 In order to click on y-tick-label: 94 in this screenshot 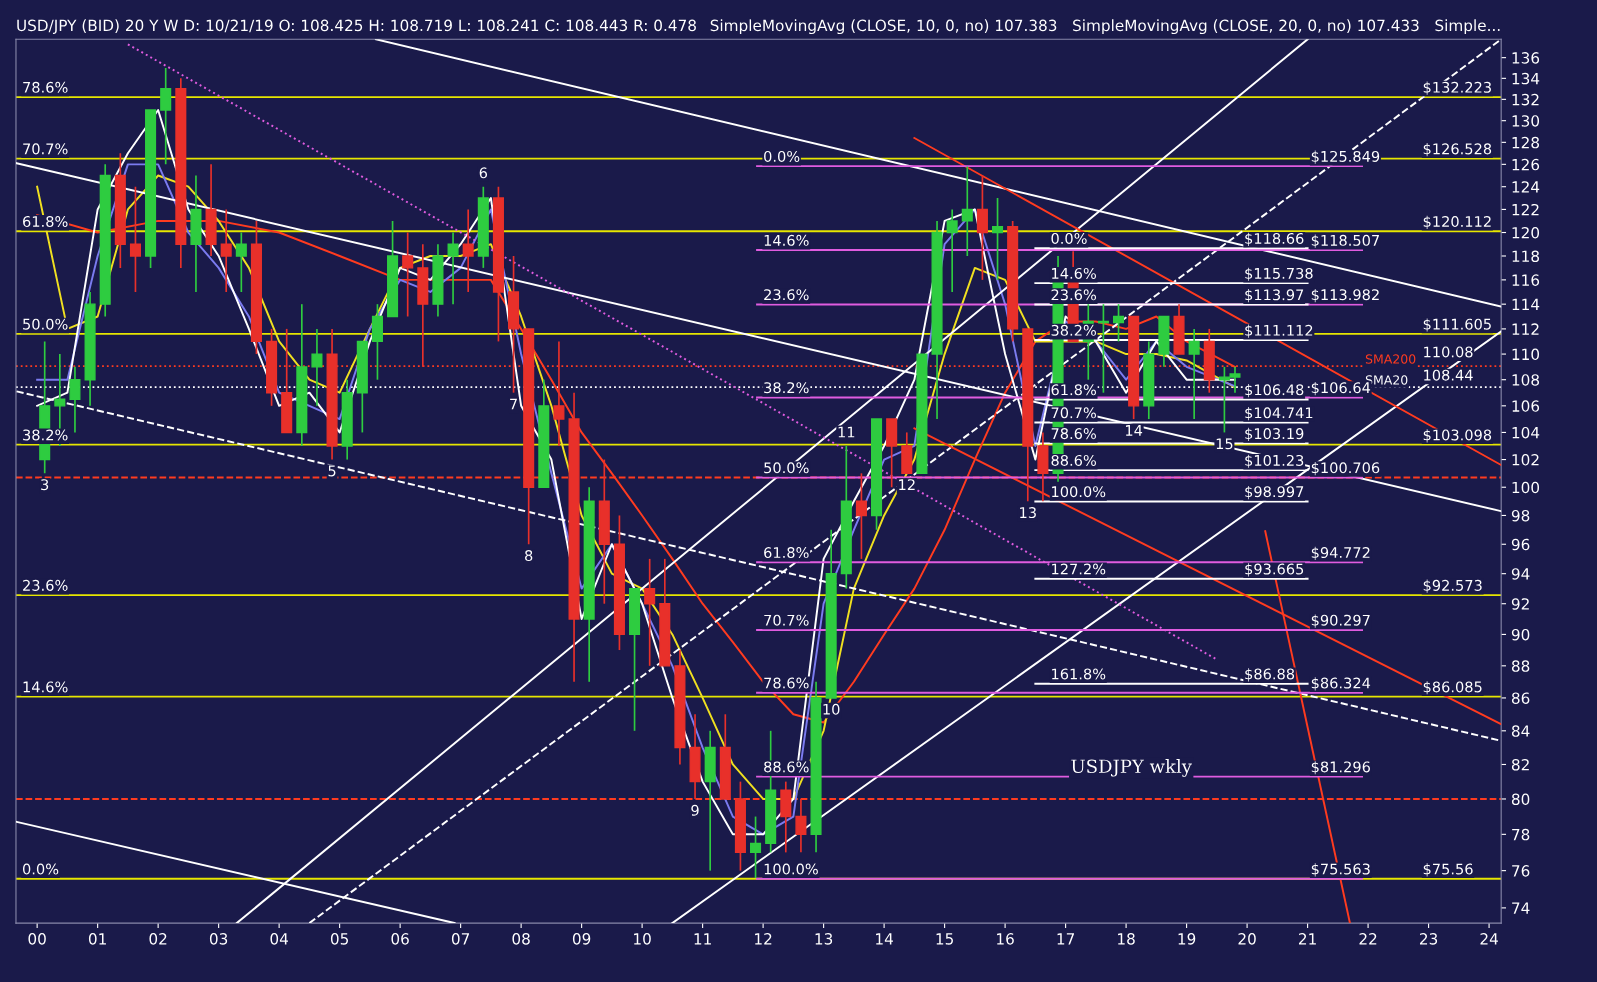, I will do `click(1520, 574)`.